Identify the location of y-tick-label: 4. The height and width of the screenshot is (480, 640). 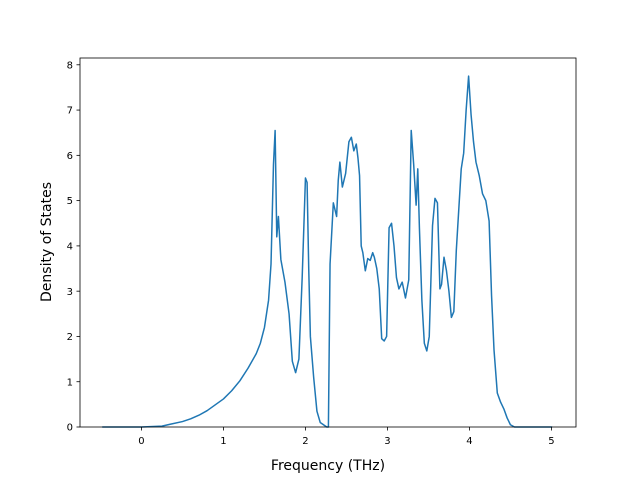
(70, 246).